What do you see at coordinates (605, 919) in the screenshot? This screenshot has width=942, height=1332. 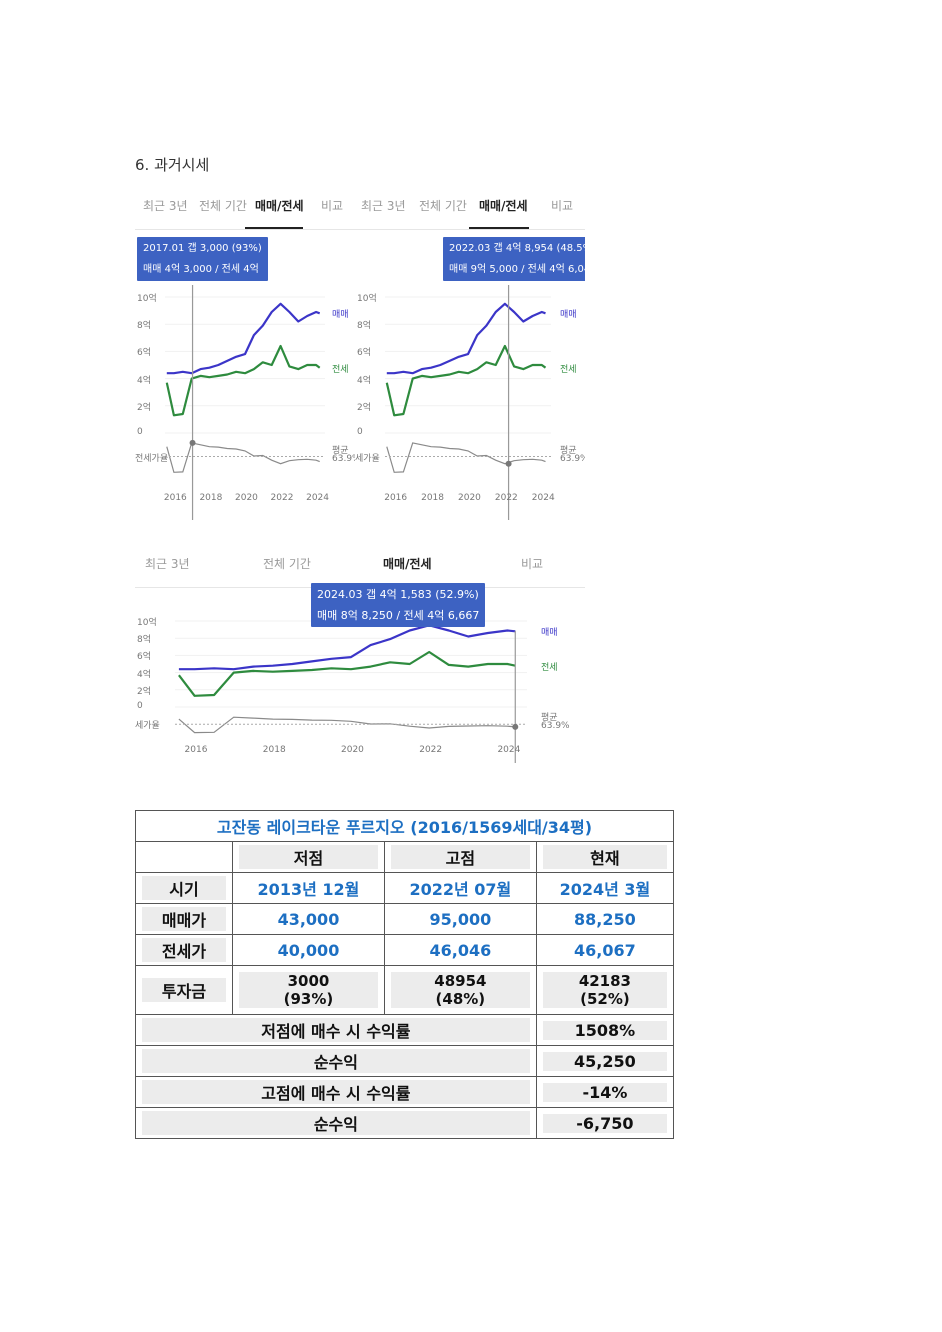 I see `sale-current: 88,250` at bounding box center [605, 919].